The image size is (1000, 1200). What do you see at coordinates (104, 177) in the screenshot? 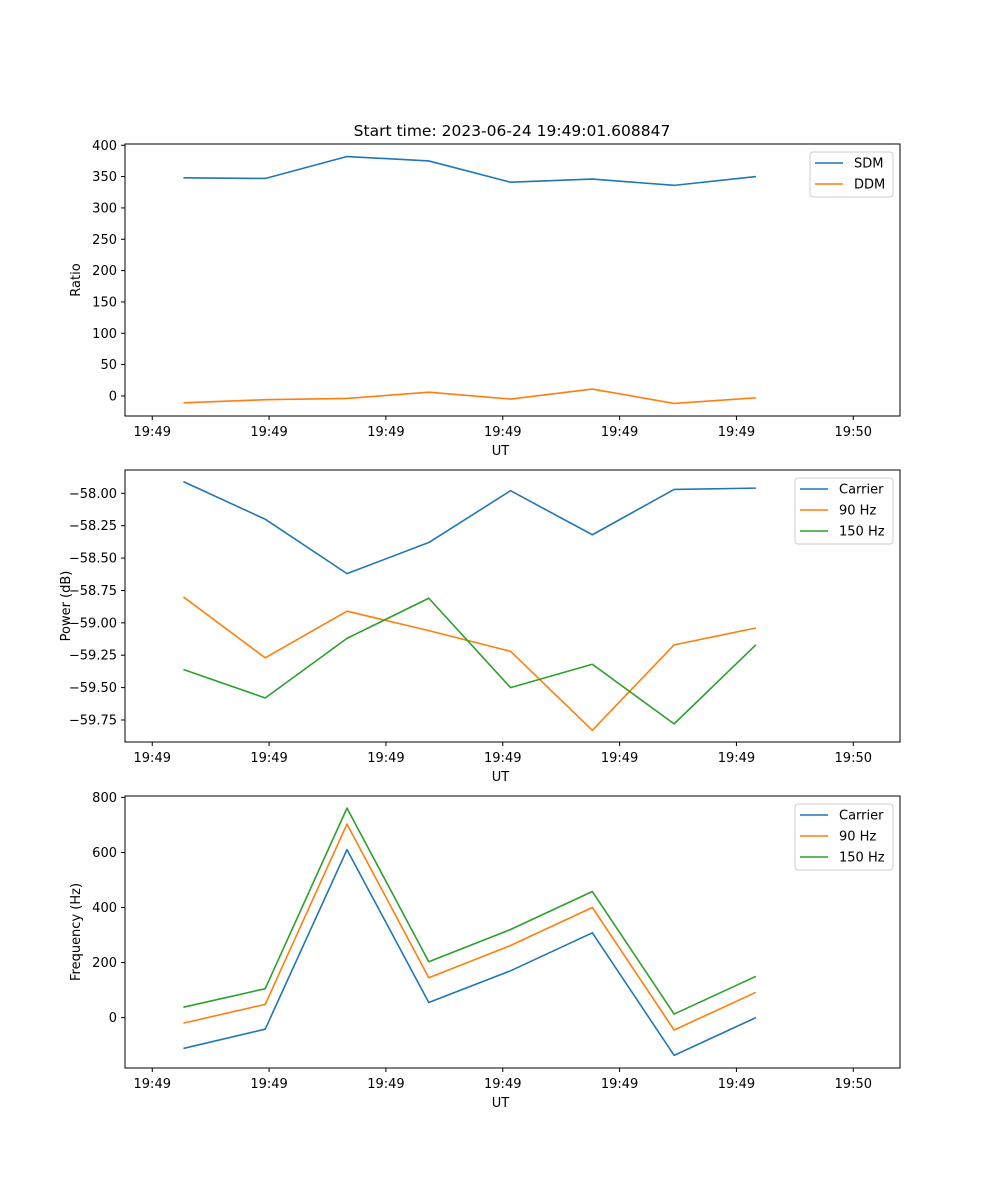
I see `y-tick-label: 350` at bounding box center [104, 177].